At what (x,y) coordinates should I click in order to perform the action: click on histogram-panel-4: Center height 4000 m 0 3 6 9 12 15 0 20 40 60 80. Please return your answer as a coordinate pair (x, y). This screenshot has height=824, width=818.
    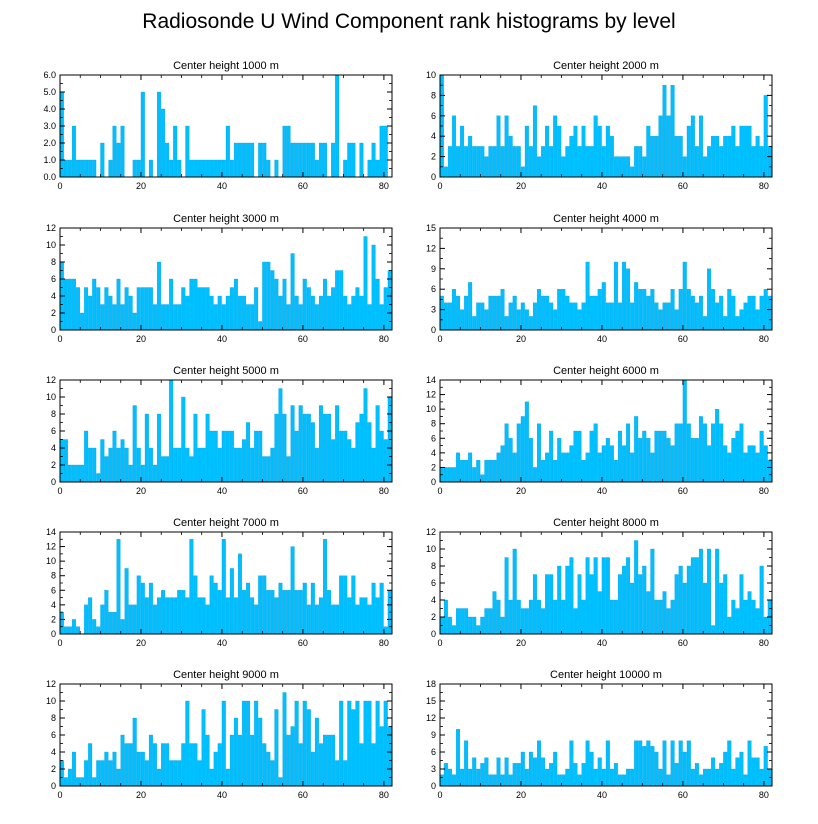
    Looking at the image, I should click on (599, 278).